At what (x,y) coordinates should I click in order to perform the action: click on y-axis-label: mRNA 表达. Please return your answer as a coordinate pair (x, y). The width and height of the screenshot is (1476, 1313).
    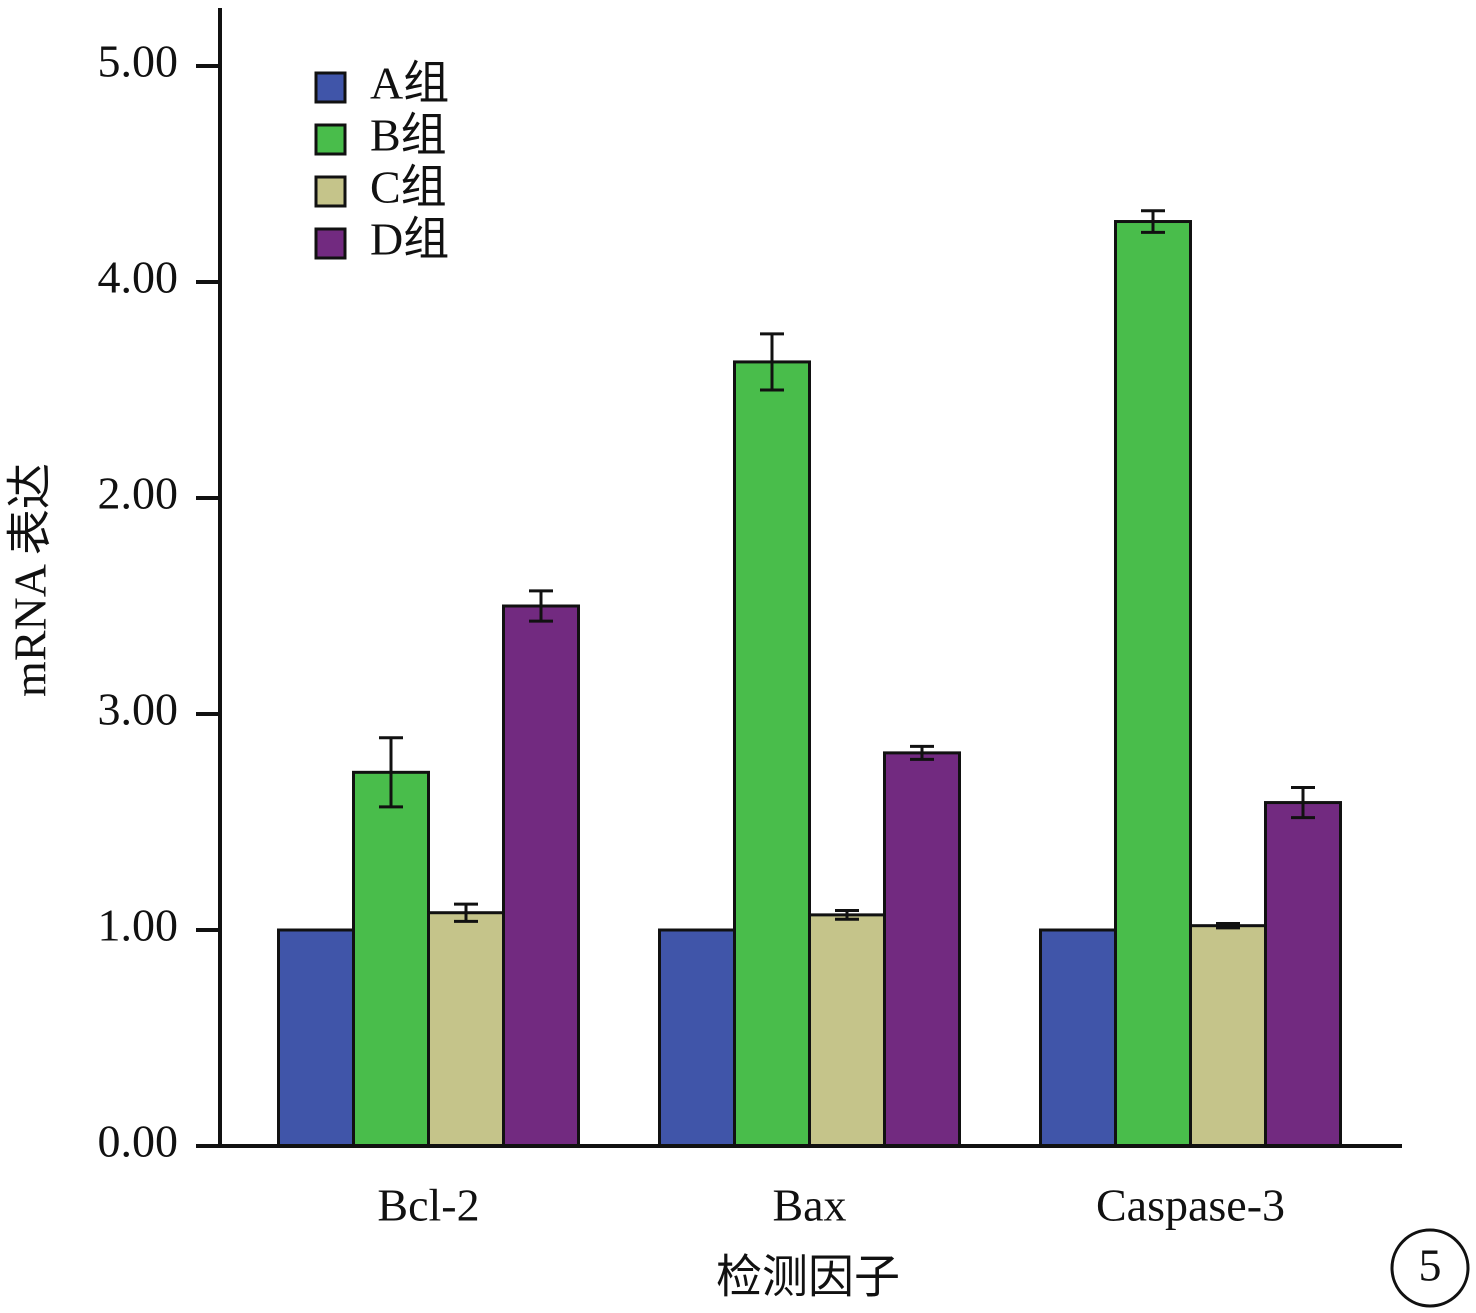
    Looking at the image, I should click on (30, 580).